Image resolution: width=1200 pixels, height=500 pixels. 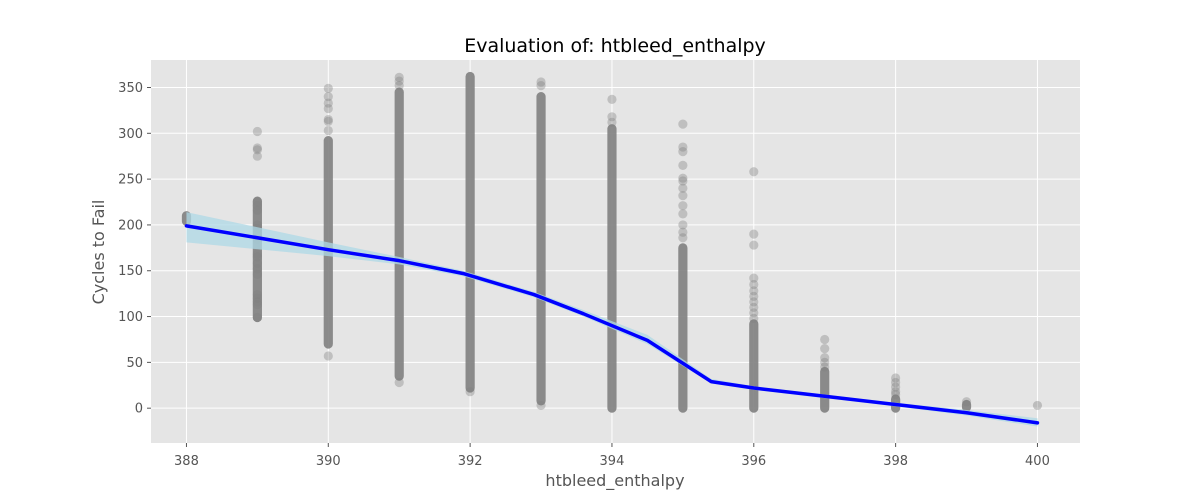 I want to click on x-tick-label: 392, so click(x=470, y=461).